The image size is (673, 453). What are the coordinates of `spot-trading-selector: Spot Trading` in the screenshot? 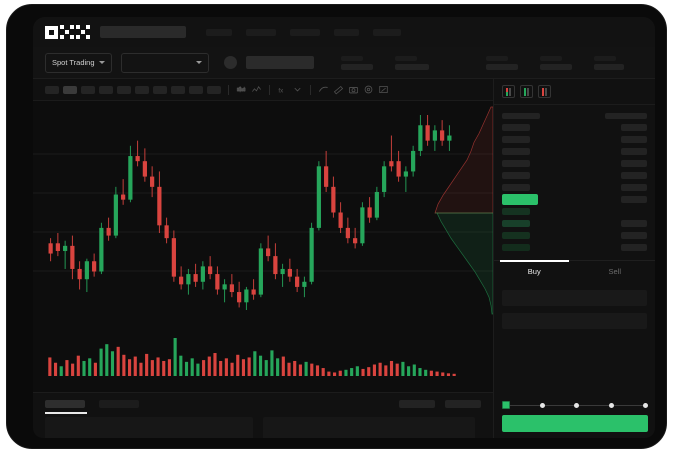 It's located at (78, 62).